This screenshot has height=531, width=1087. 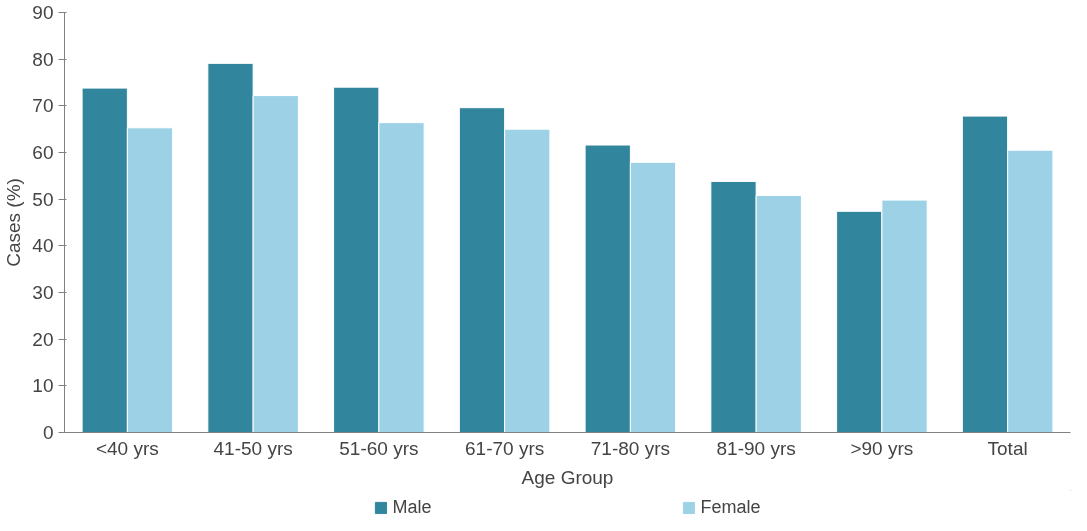 What do you see at coordinates (43, 152) in the screenshot?
I see `y-tick-label: 60` at bounding box center [43, 152].